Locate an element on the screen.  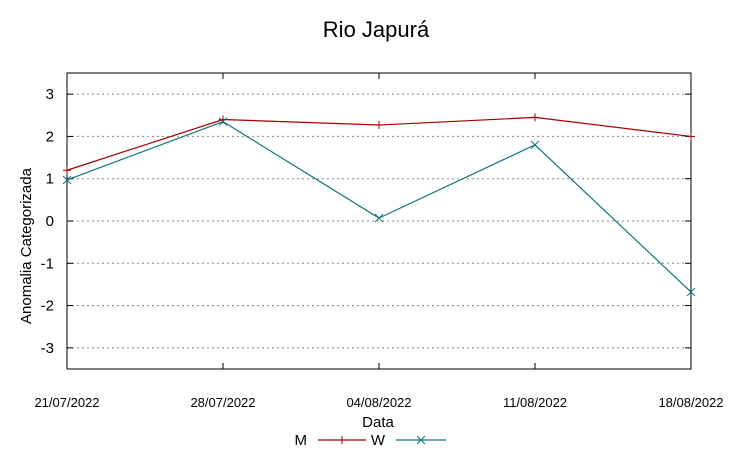
x-tick-label: 28/07/2022 is located at coordinates (222, 402).